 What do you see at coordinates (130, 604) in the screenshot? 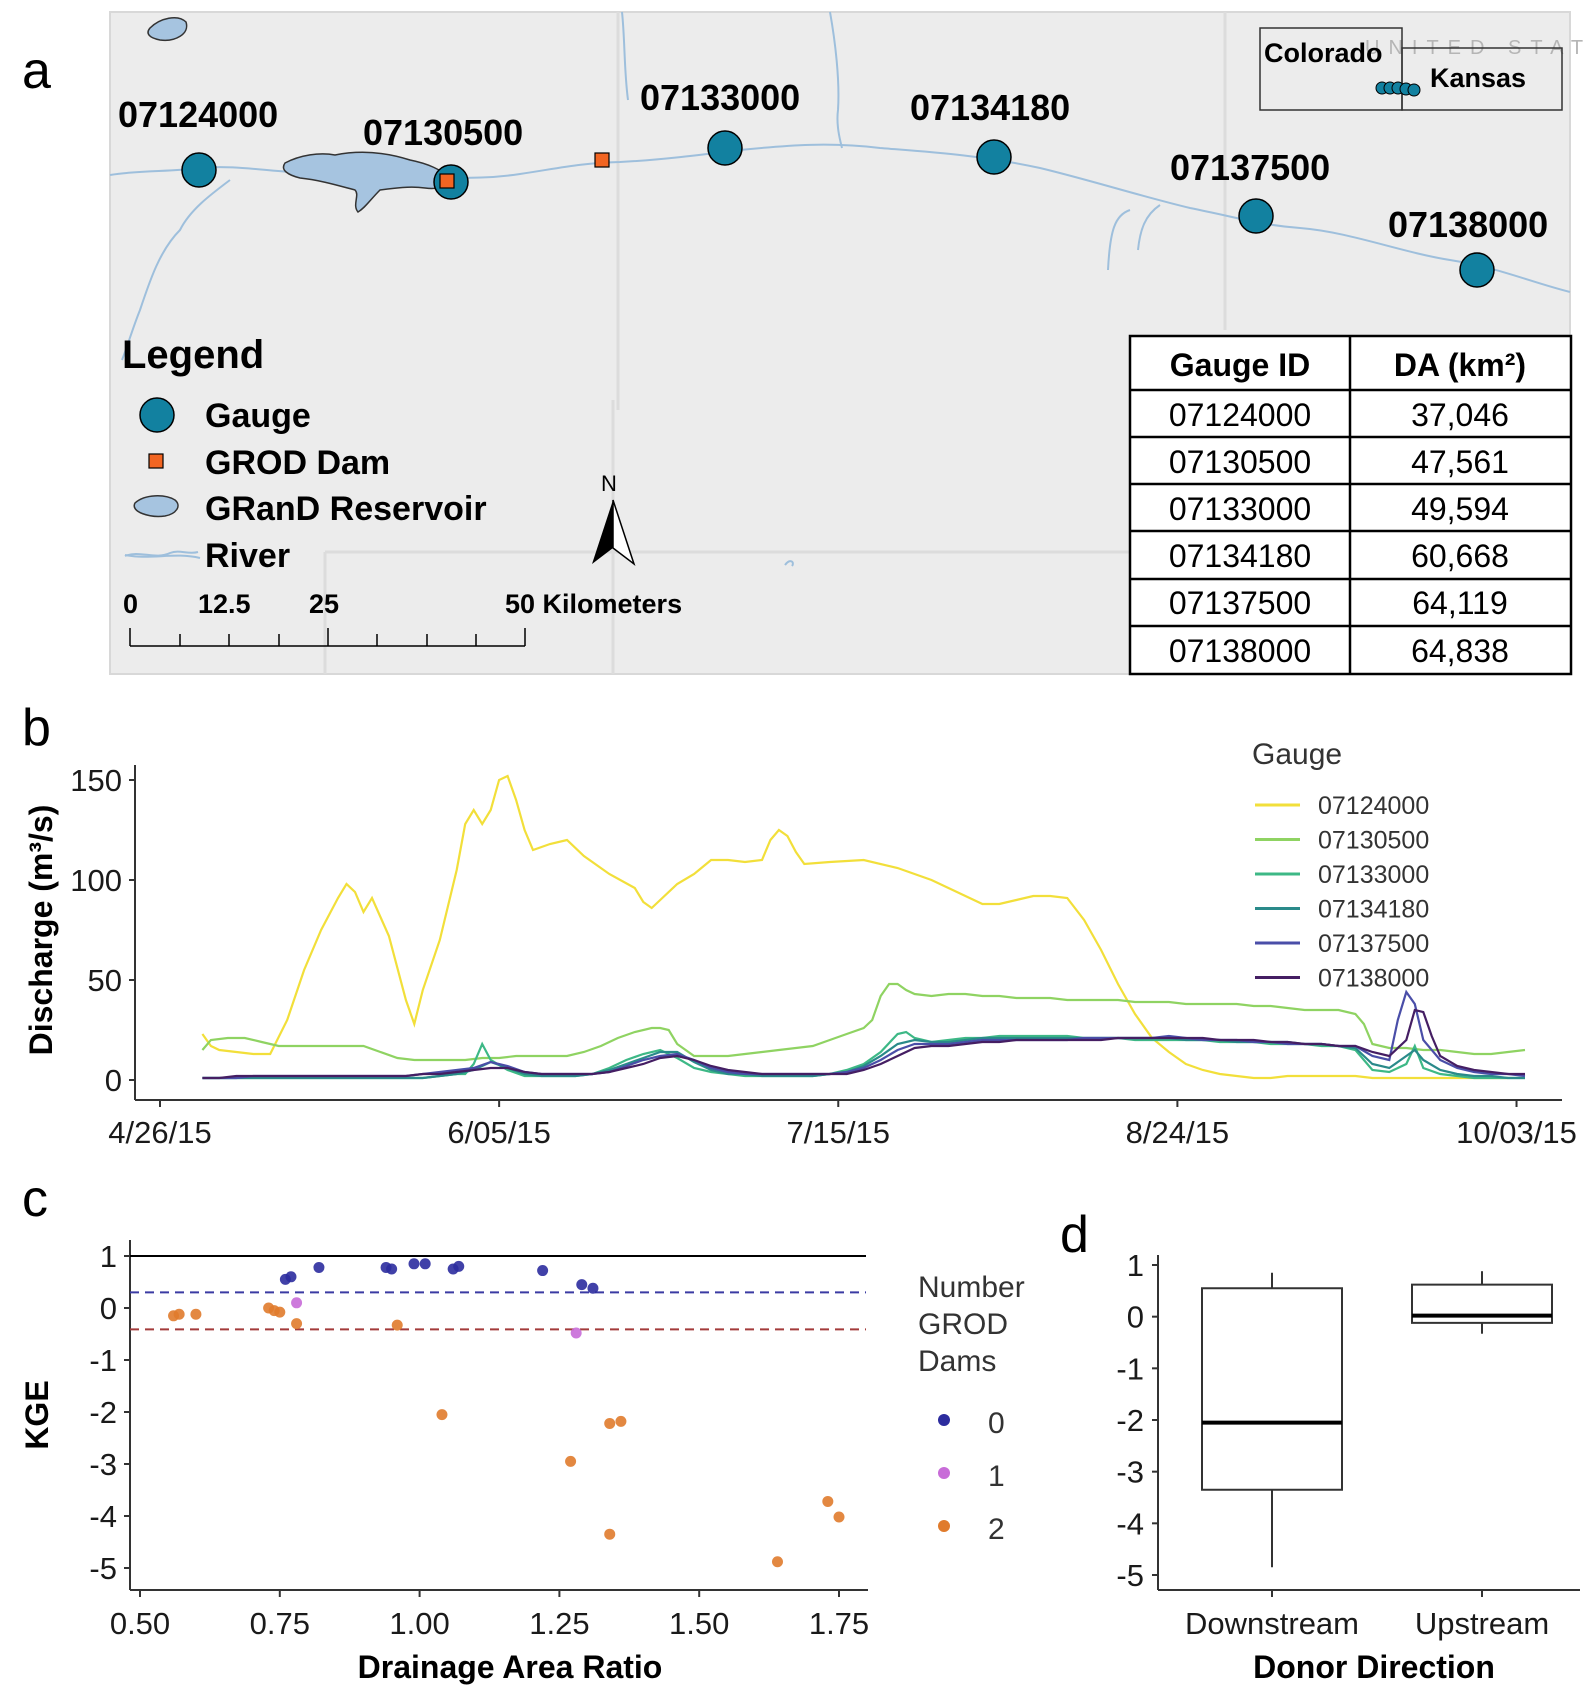
I see `scale-label-0: 0` at bounding box center [130, 604].